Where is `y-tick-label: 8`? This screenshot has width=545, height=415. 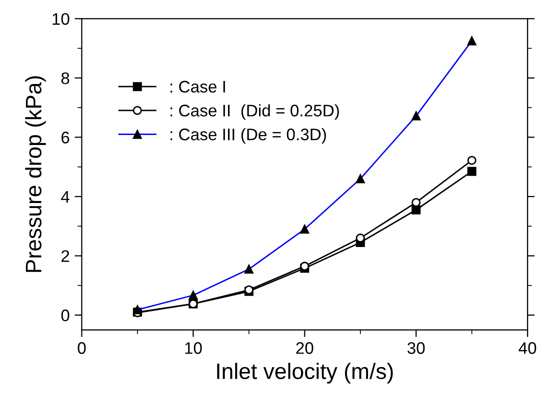 y-tick-label: 8 is located at coordinates (65, 78).